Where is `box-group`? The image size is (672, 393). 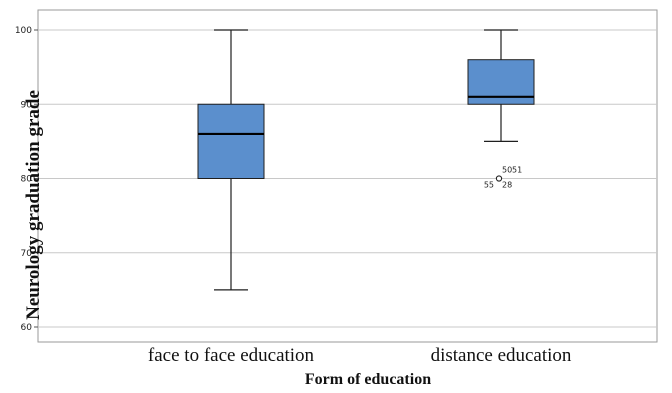
box-group is located at coordinates (231, 160).